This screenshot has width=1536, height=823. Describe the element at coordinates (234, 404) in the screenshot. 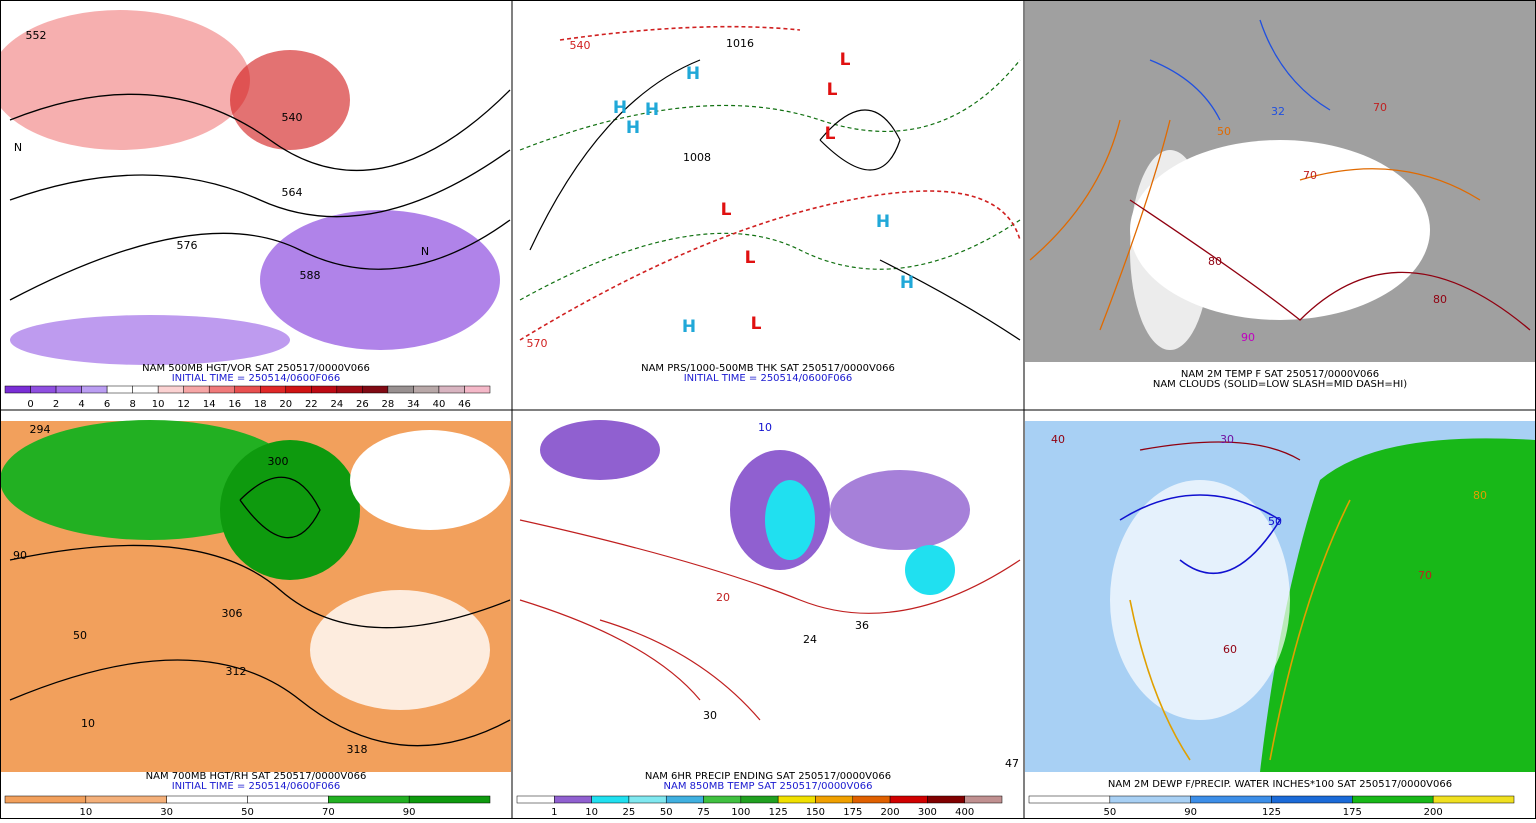

I see `colorbar-label: 16` at that location.